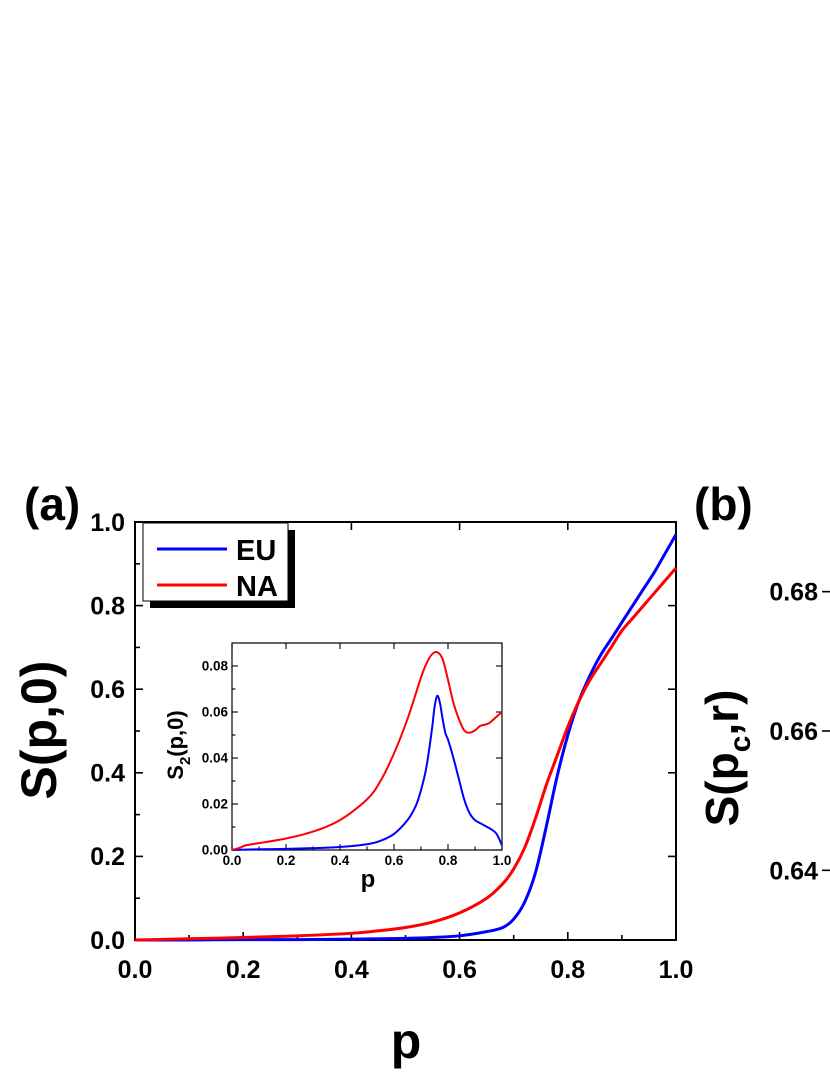 Image resolution: width=830 pixels, height=1075 pixels. What do you see at coordinates (215, 562) in the screenshot?
I see `legend-box` at bounding box center [215, 562].